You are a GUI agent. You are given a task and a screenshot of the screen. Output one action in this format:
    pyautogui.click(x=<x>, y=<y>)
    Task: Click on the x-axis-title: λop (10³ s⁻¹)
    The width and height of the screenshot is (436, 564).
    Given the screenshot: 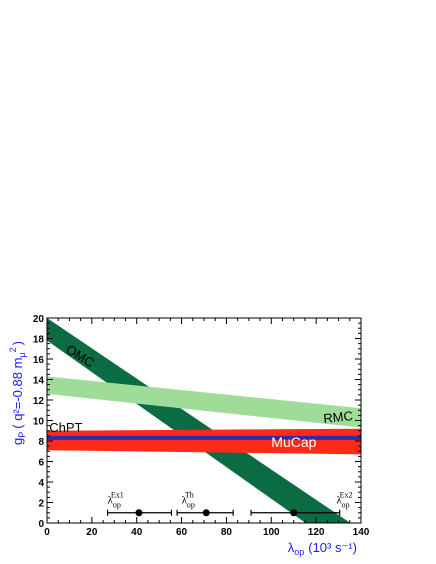 What is the action you would take?
    pyautogui.click(x=322, y=548)
    